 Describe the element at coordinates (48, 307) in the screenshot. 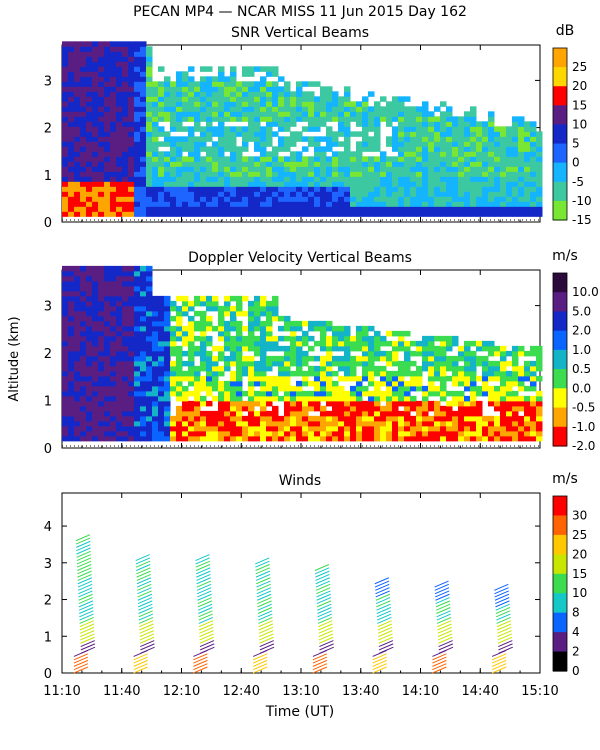

I see `y-tick-label: 3` at that location.